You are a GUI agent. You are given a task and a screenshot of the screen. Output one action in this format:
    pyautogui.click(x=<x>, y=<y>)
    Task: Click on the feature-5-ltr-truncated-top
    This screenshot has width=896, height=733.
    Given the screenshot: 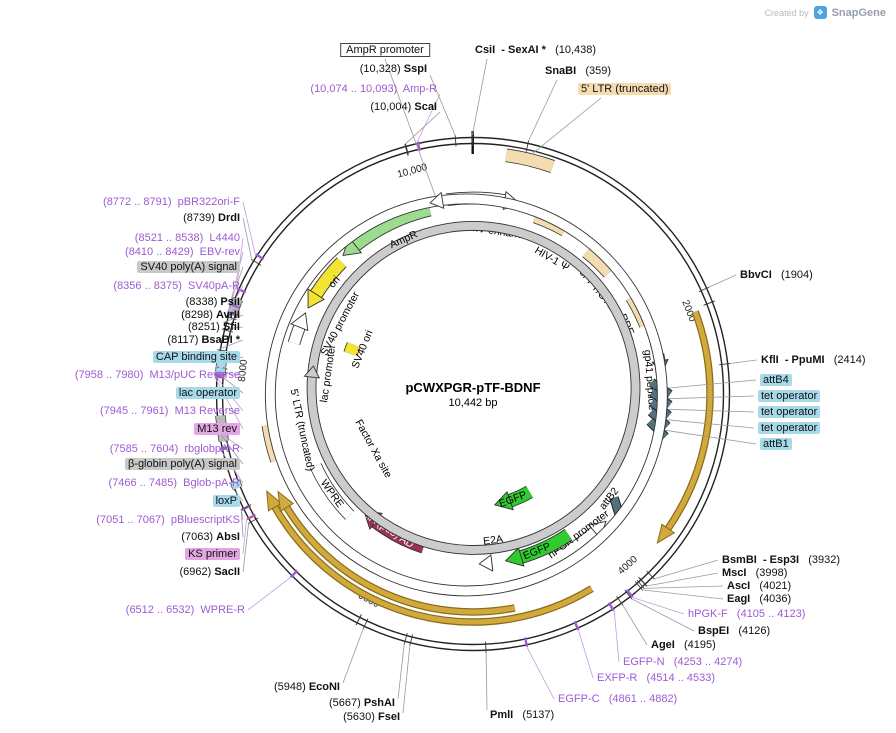 What is the action you would take?
    pyautogui.click(x=530, y=161)
    